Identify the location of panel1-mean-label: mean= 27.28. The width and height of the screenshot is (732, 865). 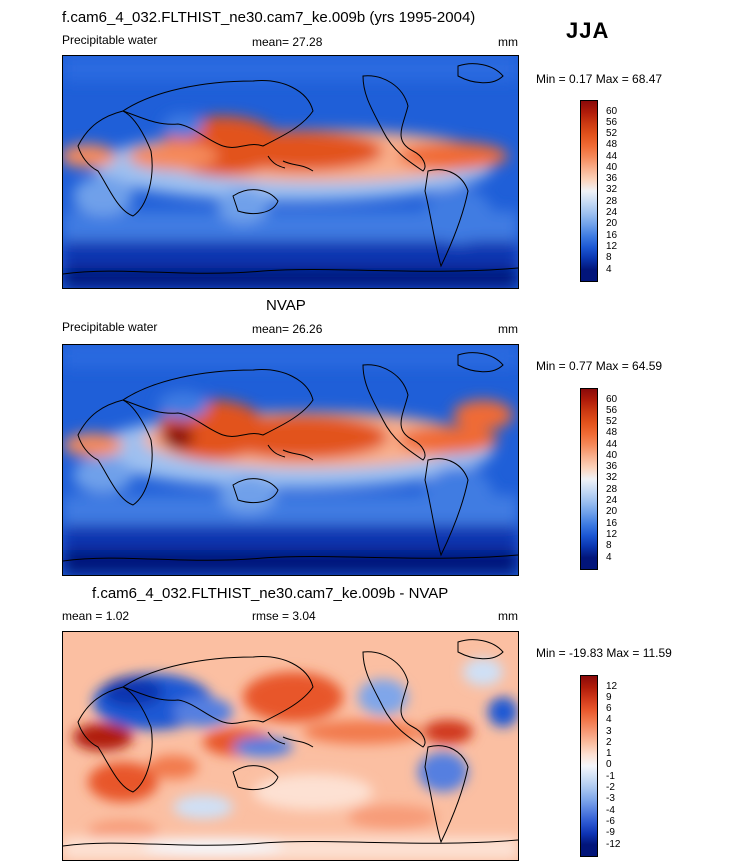
(287, 42).